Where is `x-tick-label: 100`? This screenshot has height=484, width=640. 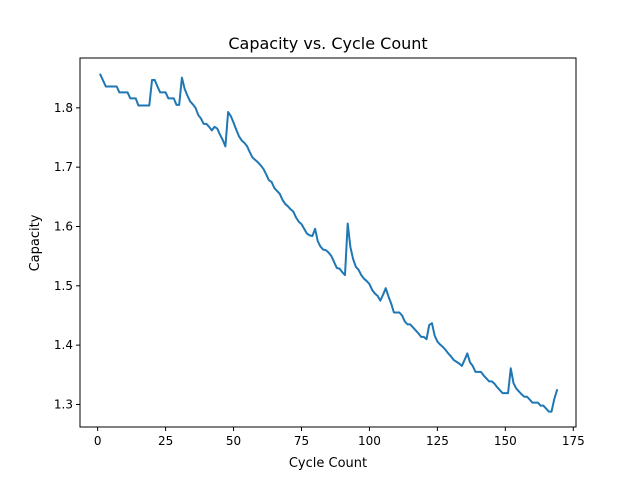
x-tick-label: 100 is located at coordinates (369, 441).